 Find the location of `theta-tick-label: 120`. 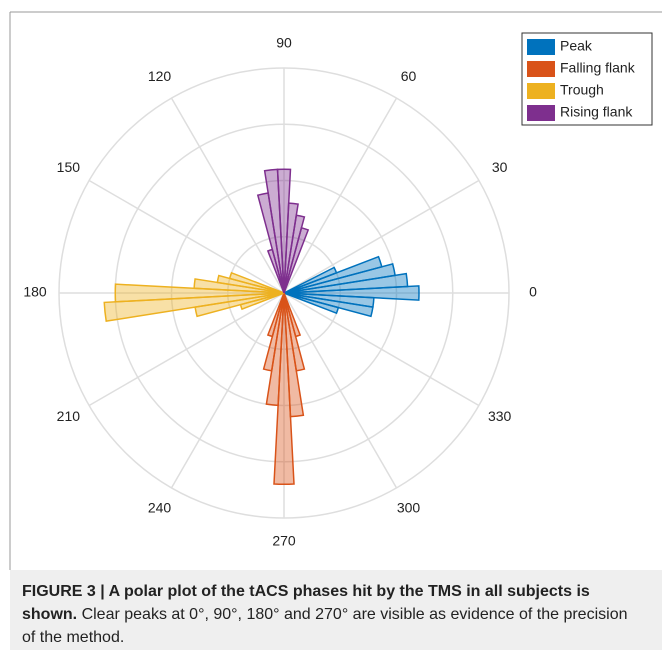

theta-tick-label: 120 is located at coordinates (160, 76).